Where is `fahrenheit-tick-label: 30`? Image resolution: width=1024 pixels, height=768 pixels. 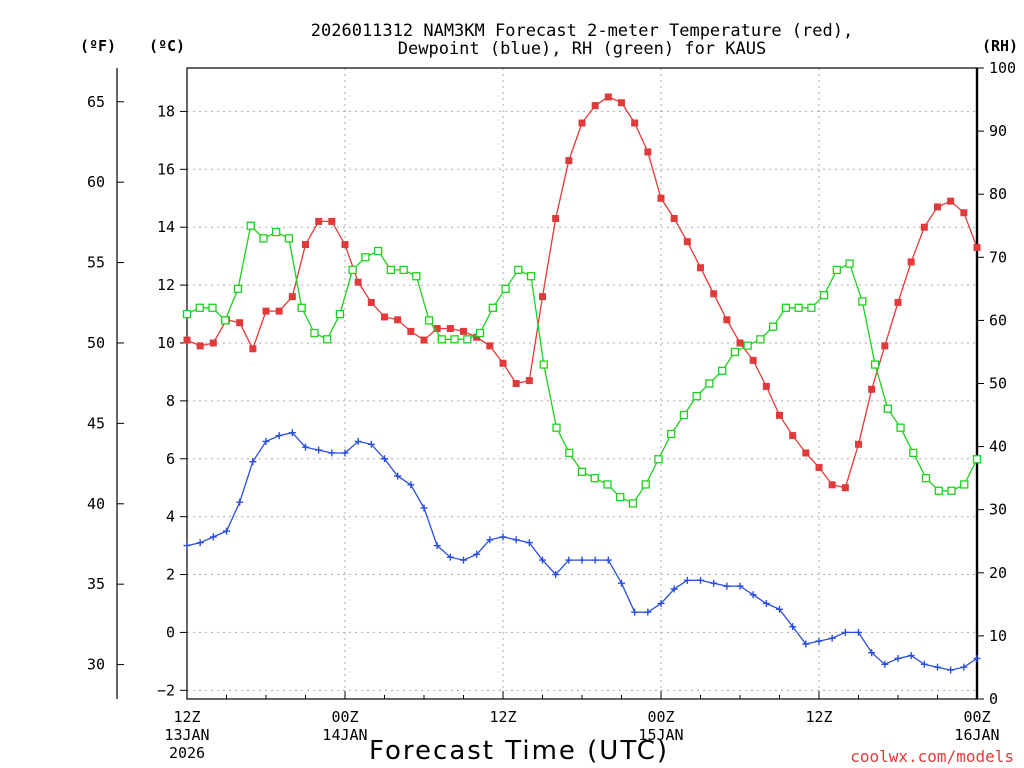
fahrenheit-tick-label: 30 is located at coordinates (96, 665).